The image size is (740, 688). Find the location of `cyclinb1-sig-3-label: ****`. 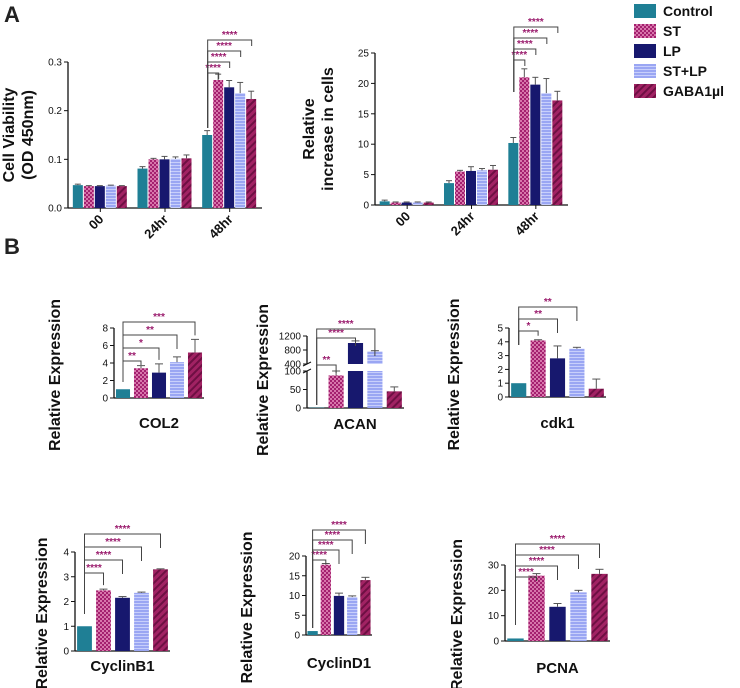

cyclinb1-sig-3-label: **** is located at coordinates (123, 529).